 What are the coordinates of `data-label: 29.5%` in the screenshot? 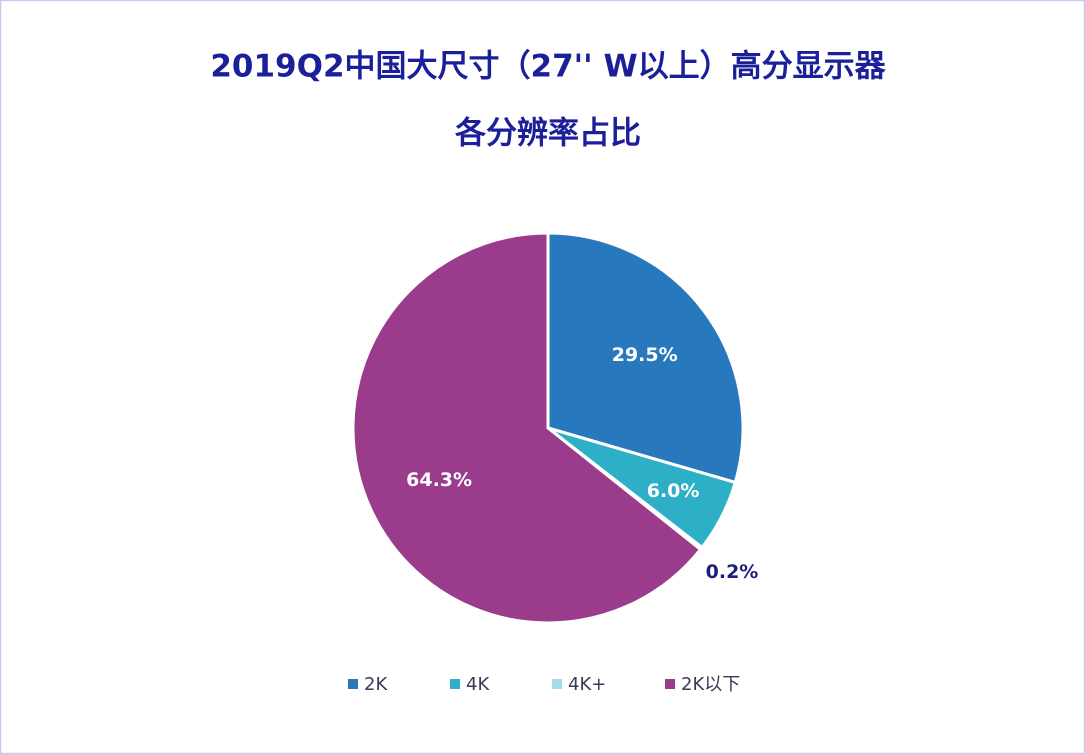 It's located at (645, 355).